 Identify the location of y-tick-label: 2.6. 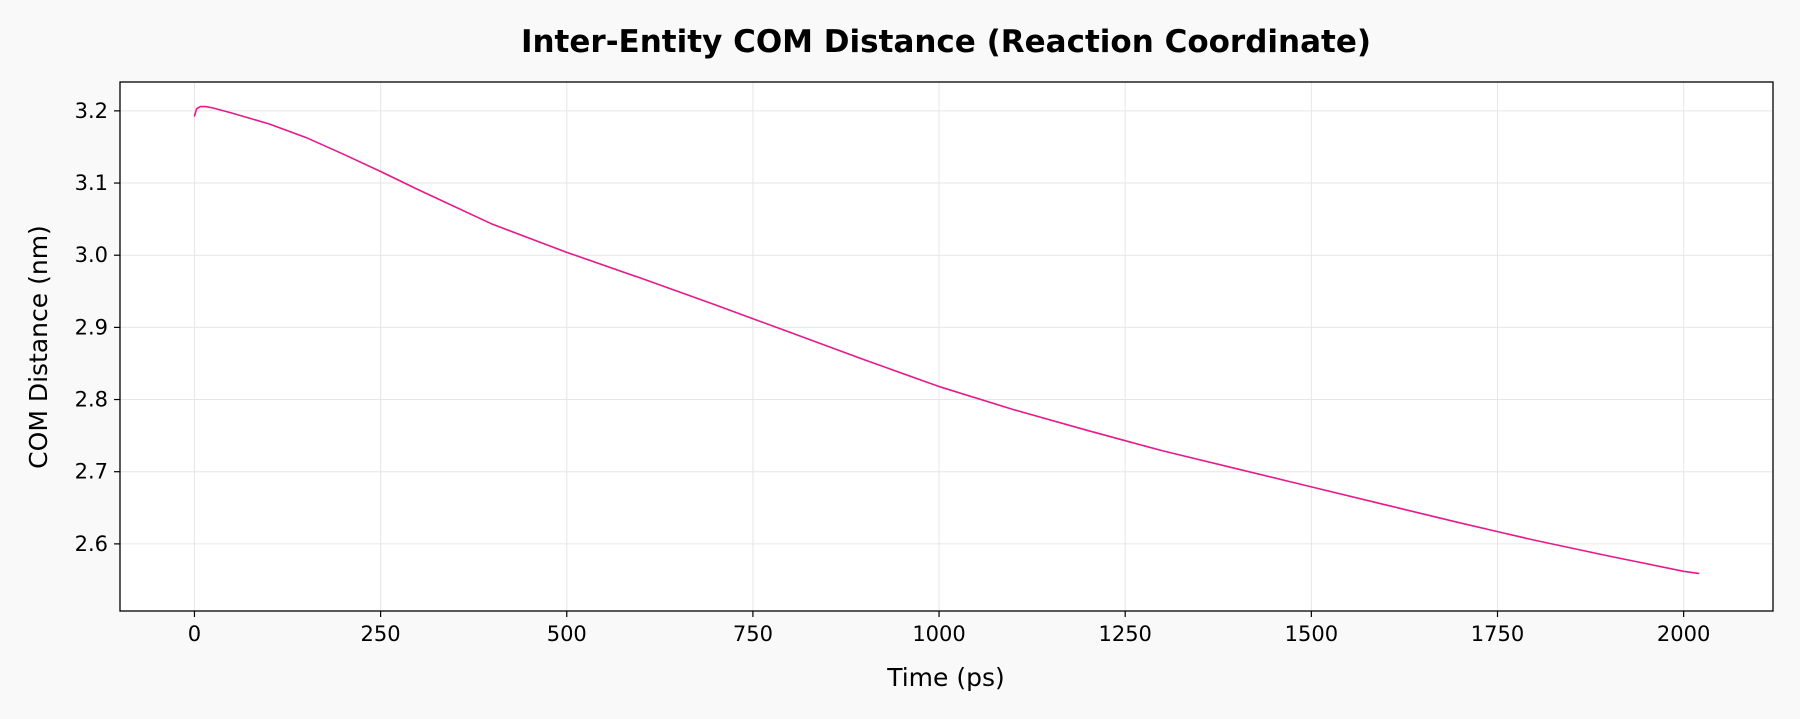
(91, 544).